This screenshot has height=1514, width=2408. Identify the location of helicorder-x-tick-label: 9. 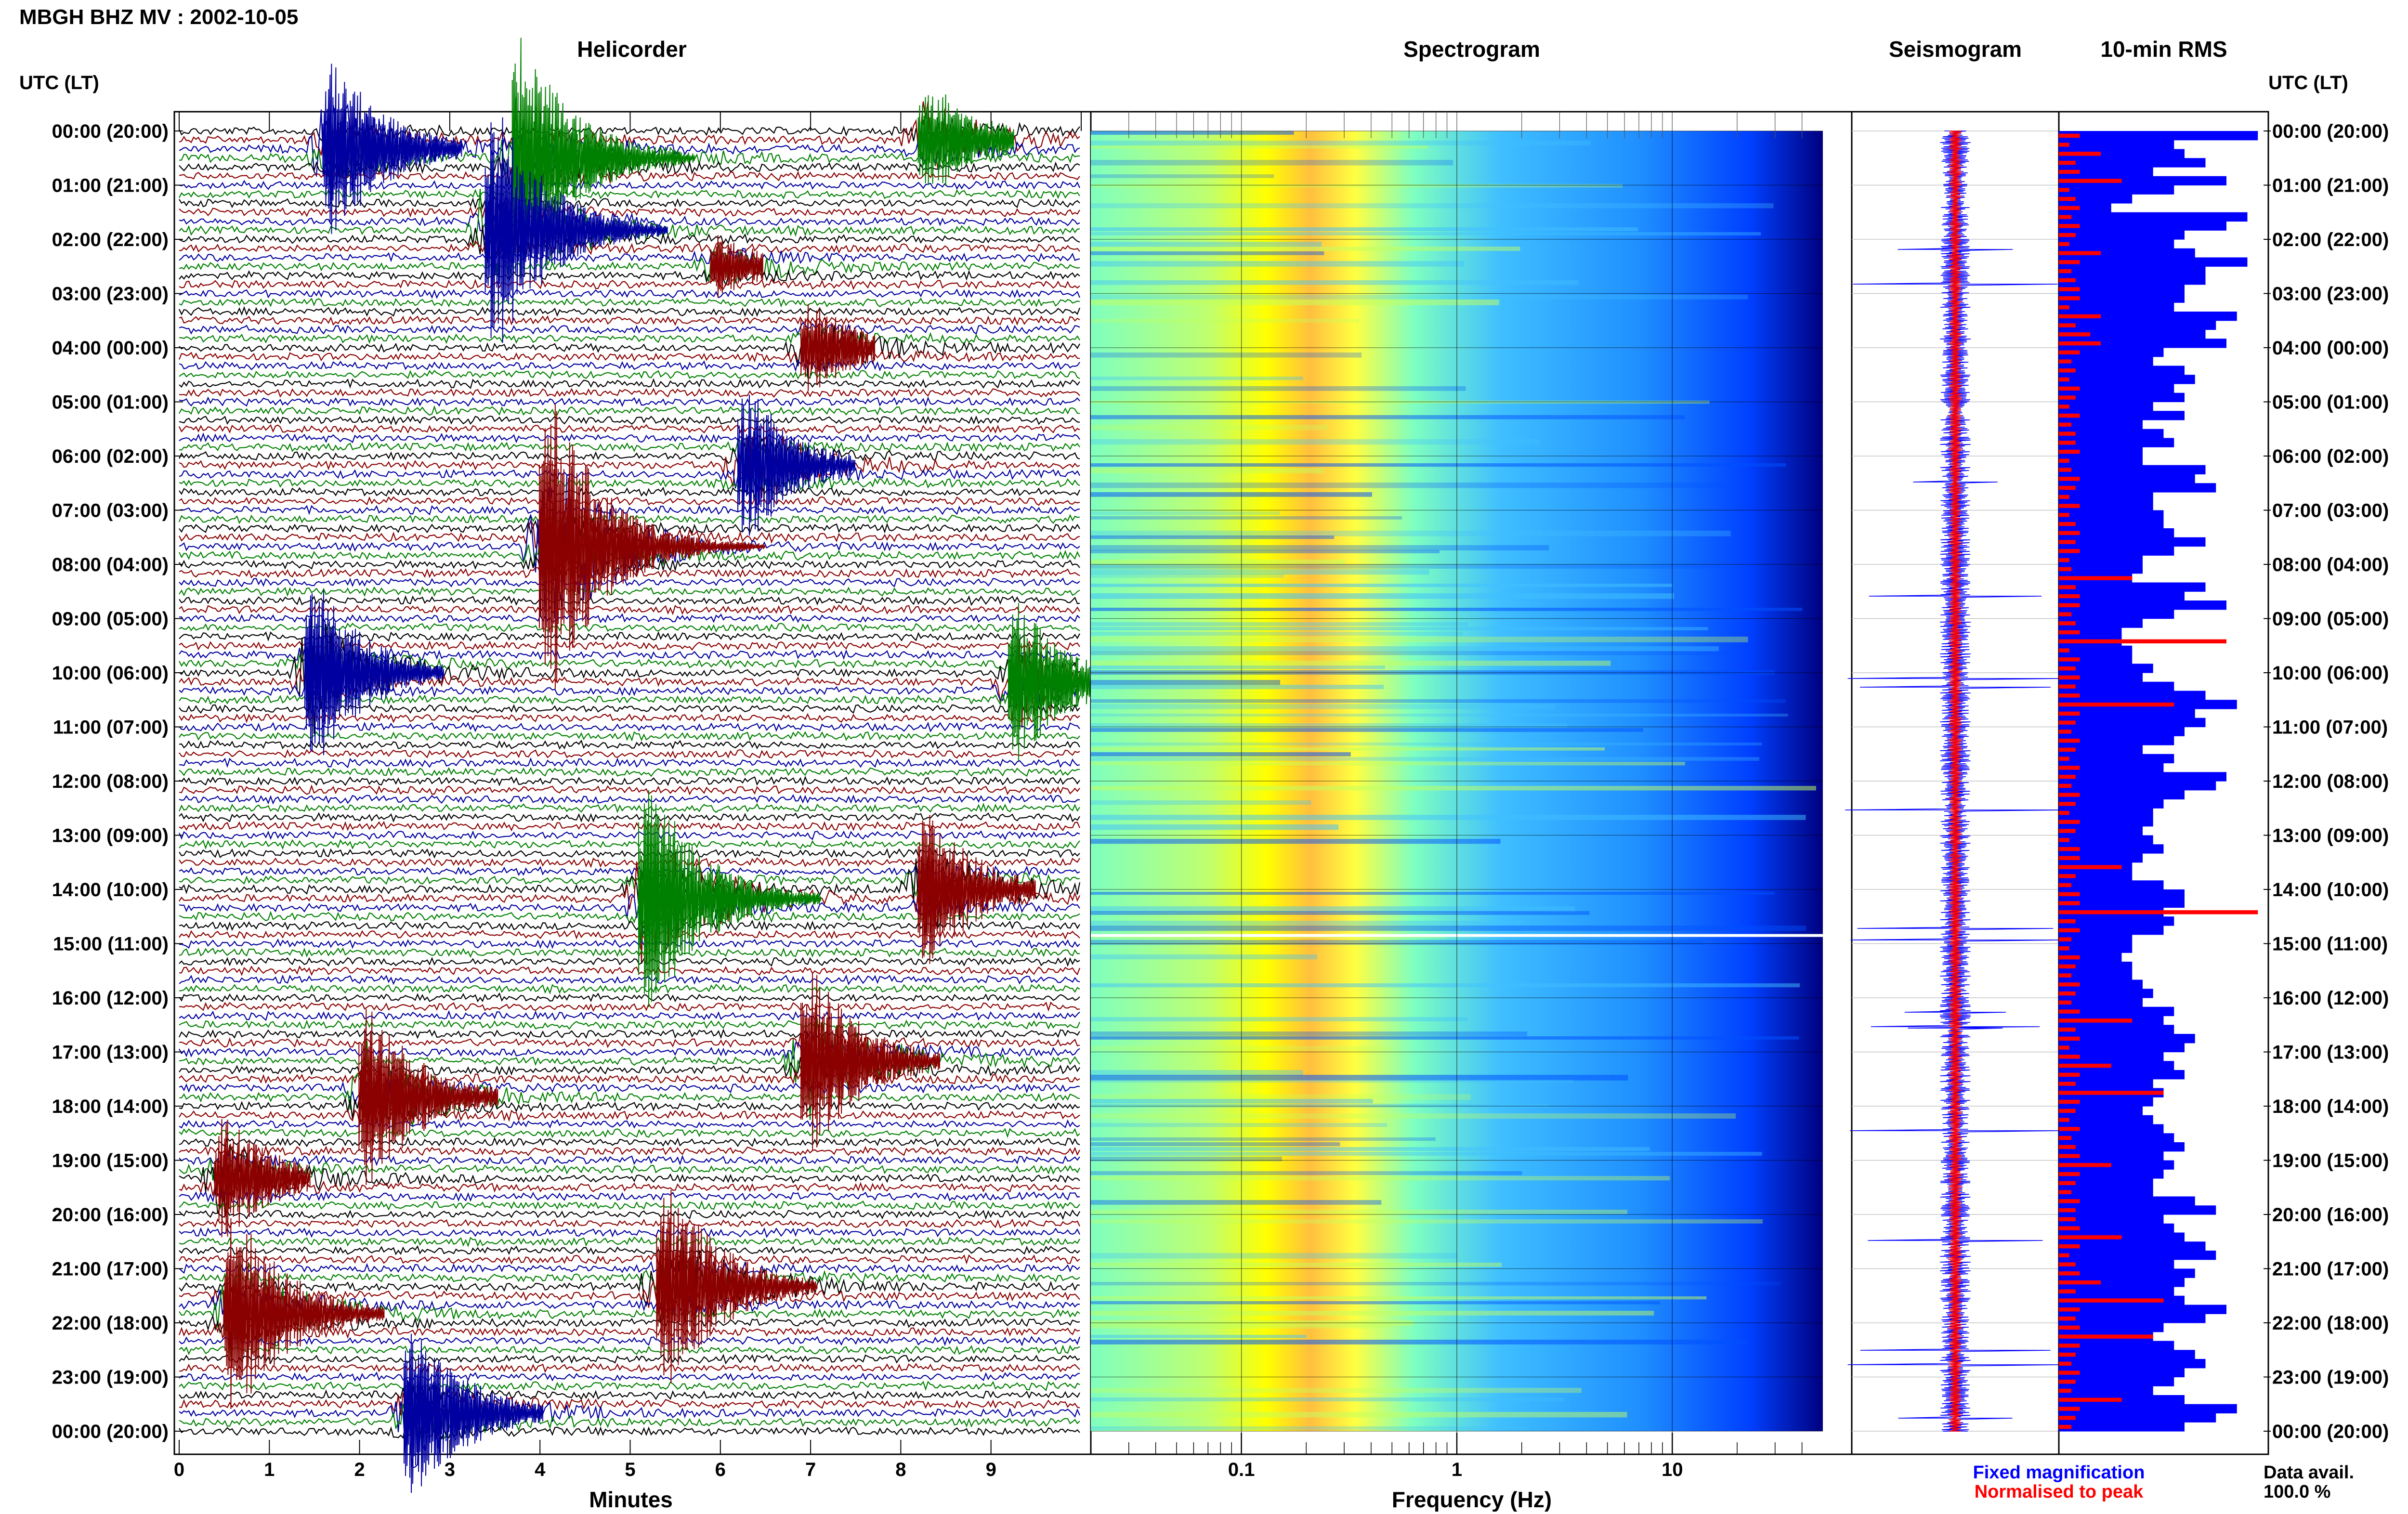
(991, 1469).